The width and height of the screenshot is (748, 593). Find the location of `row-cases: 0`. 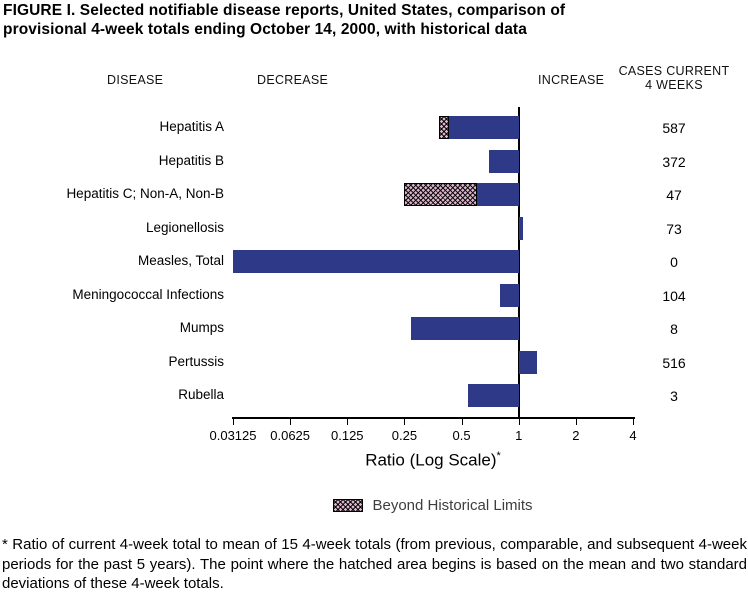

row-cases: 0 is located at coordinates (674, 262).